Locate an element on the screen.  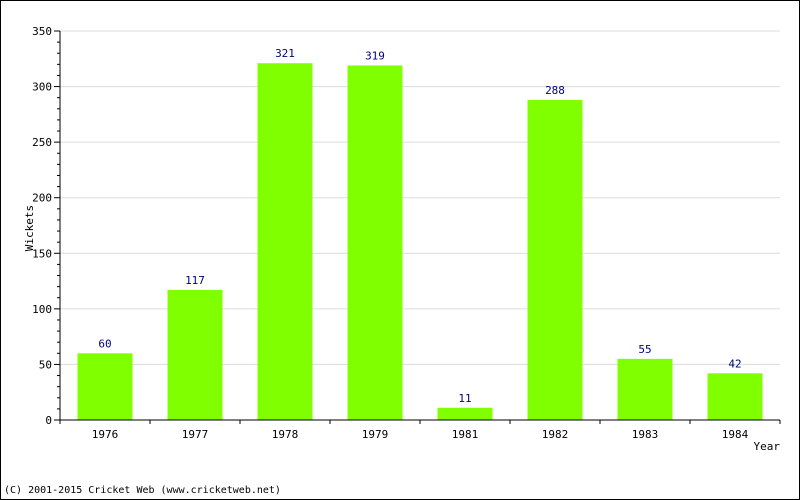
y-axis-label: Wickets is located at coordinates (29, 228).